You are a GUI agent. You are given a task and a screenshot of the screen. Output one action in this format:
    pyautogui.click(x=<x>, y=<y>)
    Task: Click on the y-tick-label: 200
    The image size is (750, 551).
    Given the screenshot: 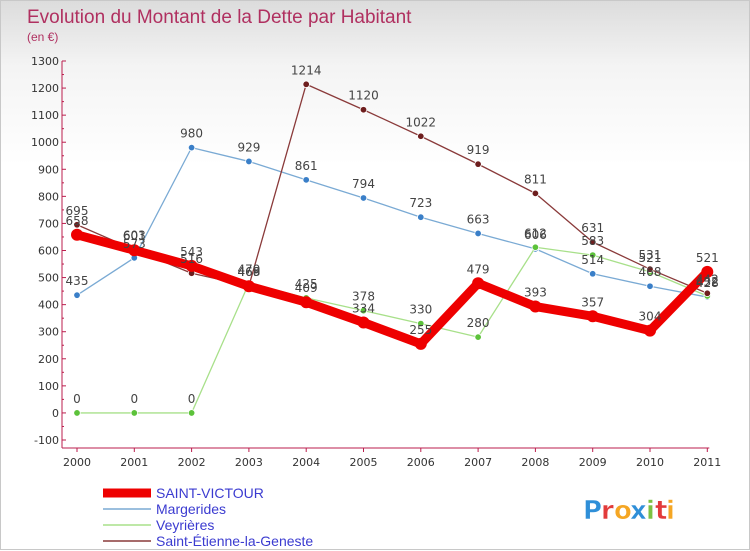 What is the action you would take?
    pyautogui.click(x=48, y=359)
    